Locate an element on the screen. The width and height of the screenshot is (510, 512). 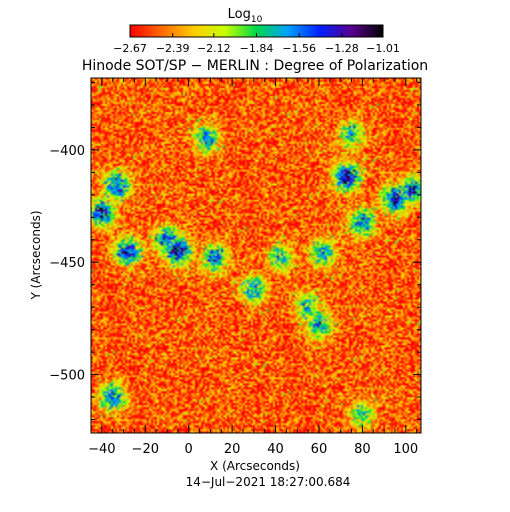
y-tick-label: −500 is located at coordinates (67, 376).